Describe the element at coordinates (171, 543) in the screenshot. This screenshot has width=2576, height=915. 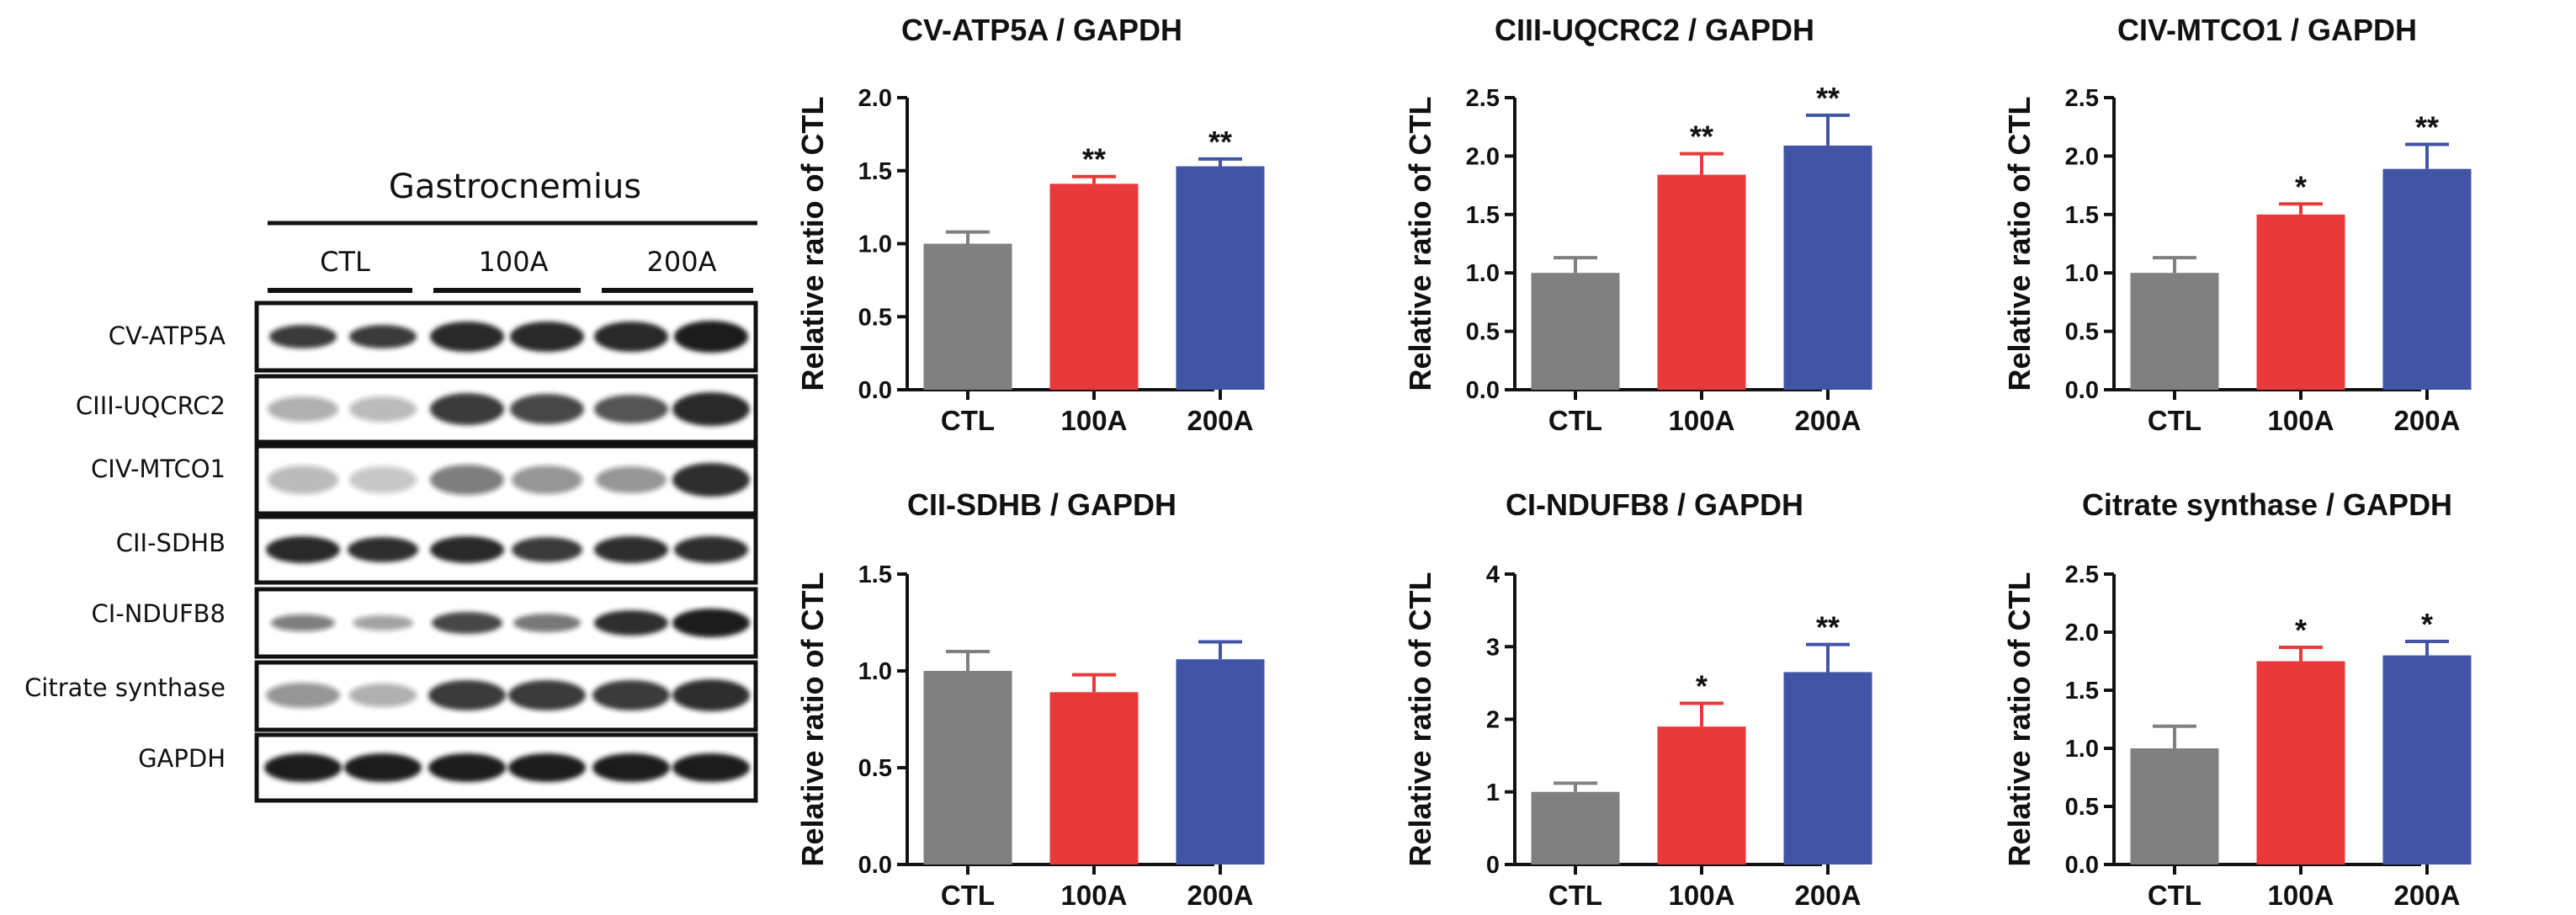
I see `blot-label-sdhb: CII-SDHB` at that location.